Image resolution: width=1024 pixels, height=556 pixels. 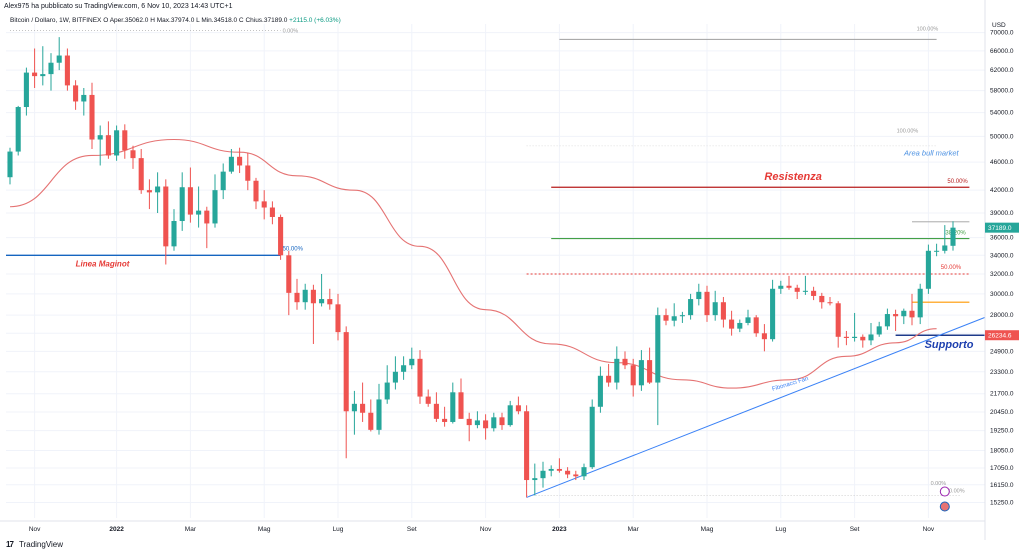 I want to click on y-tick-label: 24900.0, so click(x=1002, y=351).